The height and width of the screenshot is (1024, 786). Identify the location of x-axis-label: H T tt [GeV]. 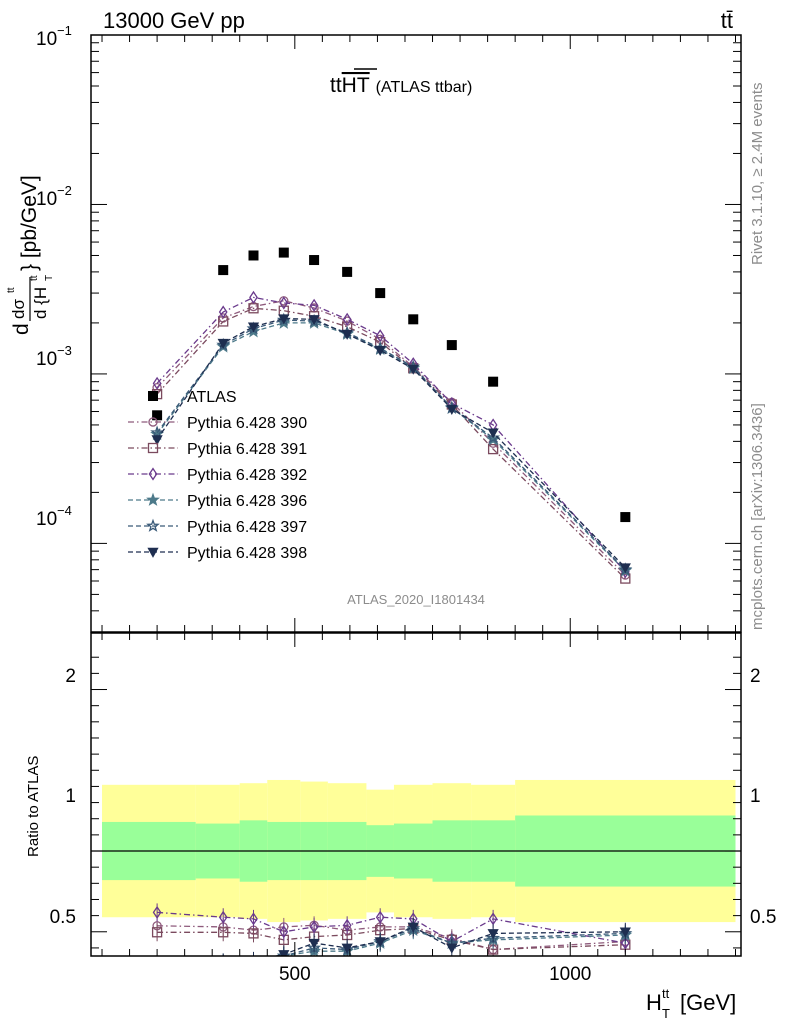
(691, 1003).